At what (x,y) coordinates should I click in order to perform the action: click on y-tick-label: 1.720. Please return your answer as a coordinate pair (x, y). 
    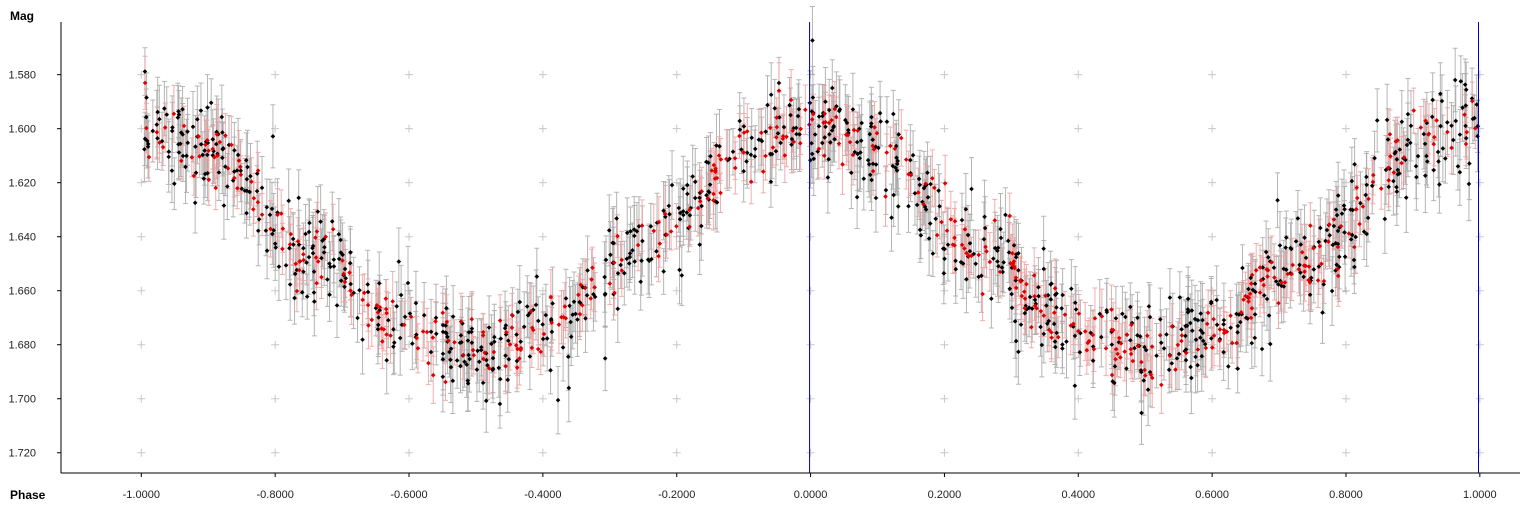
    Looking at the image, I should click on (22, 454).